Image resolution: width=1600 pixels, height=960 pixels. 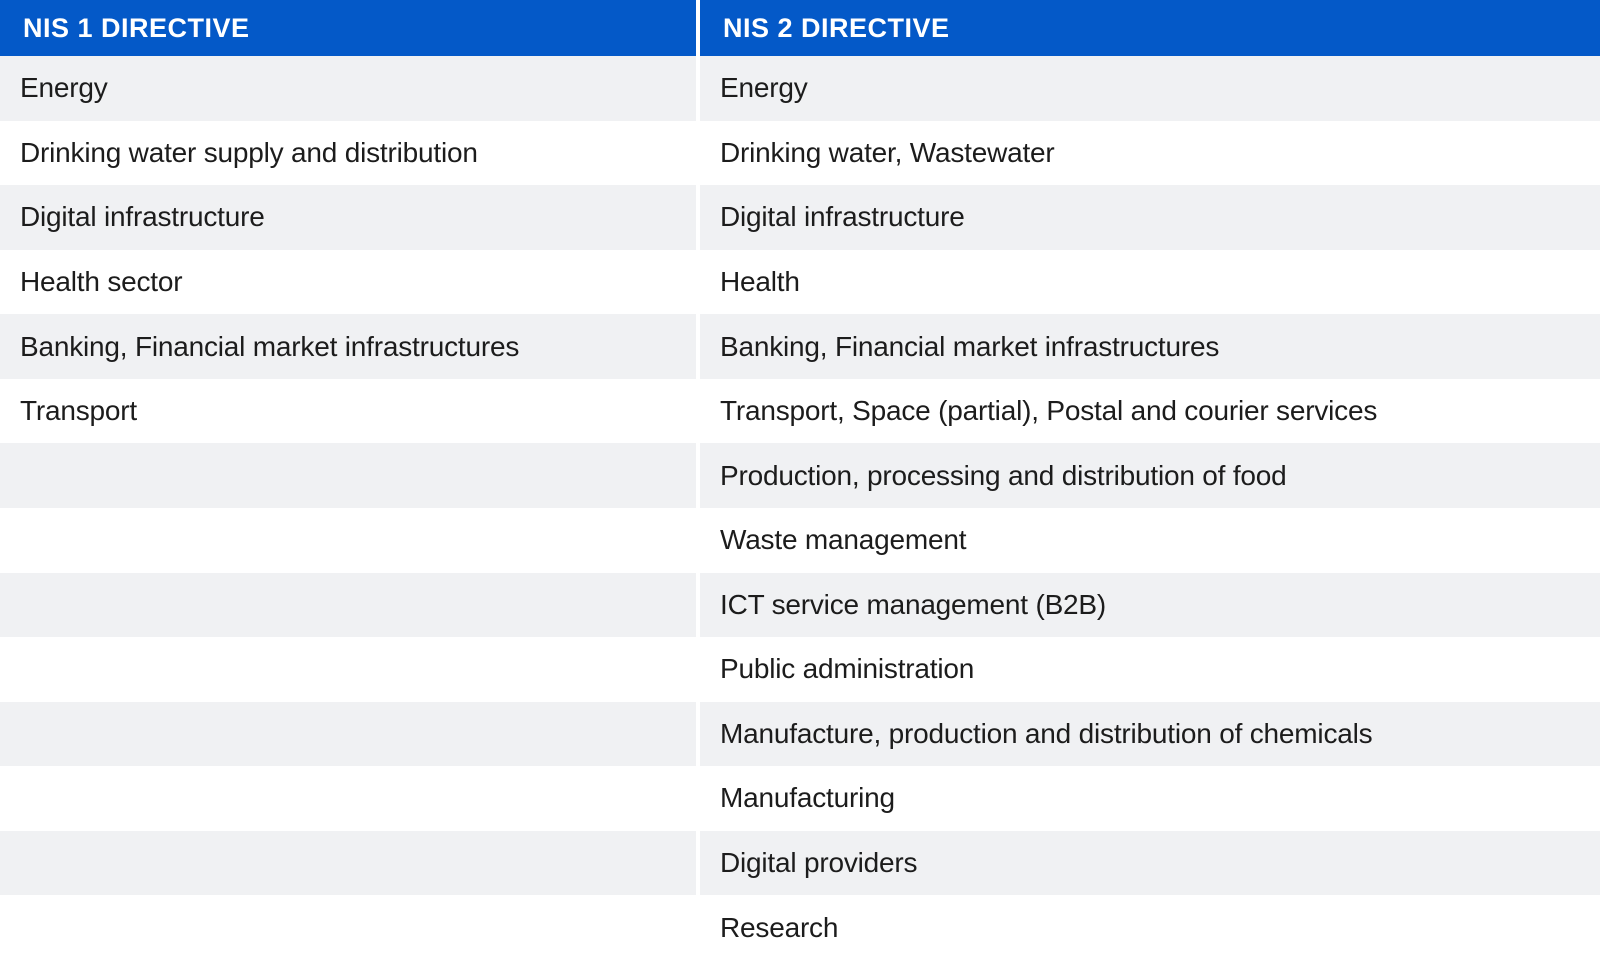 What do you see at coordinates (348, 282) in the screenshot?
I see `nis1-cell: Health sector` at bounding box center [348, 282].